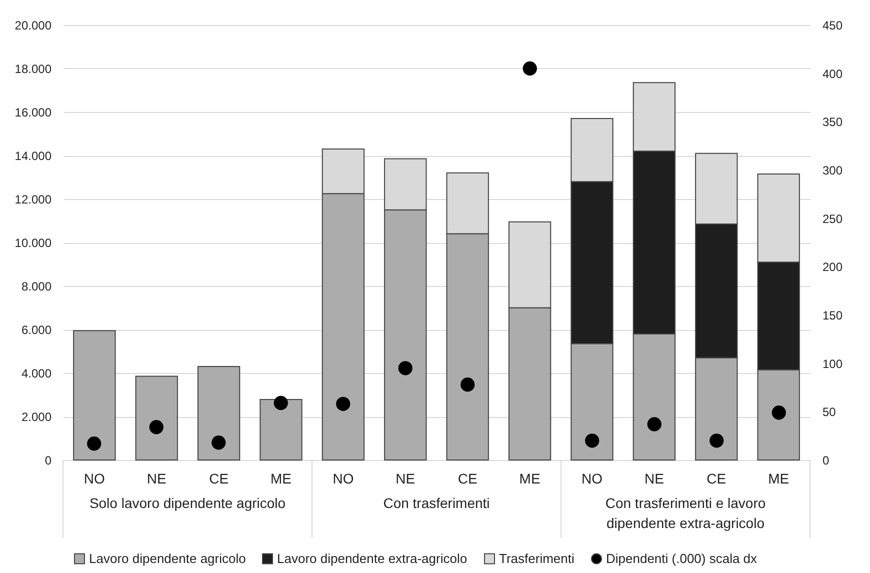 The width and height of the screenshot is (870, 573). I want to click on y2-tick-label: 300, so click(832, 171).